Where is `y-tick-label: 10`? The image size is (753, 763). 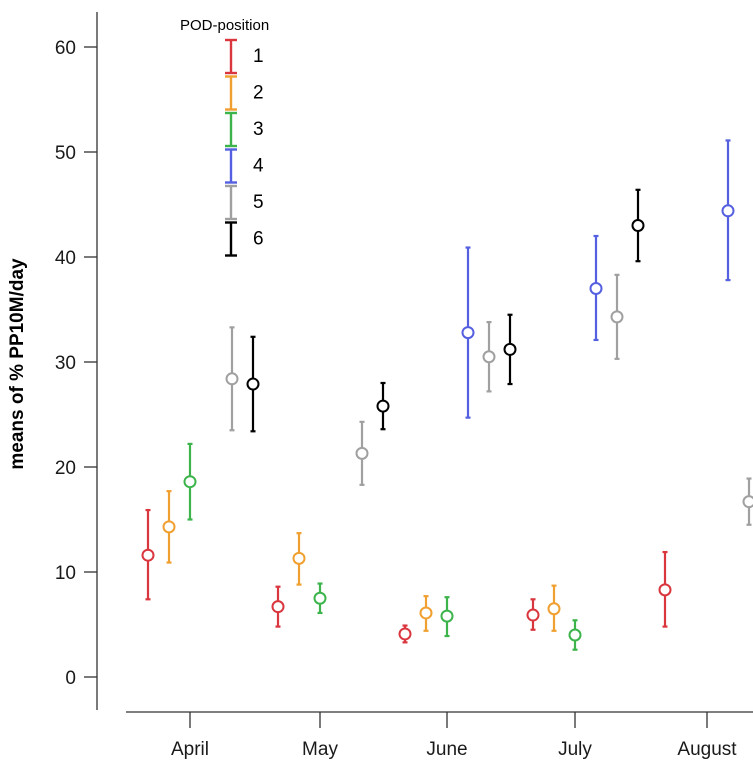
y-tick-label: 10 is located at coordinates (65, 573).